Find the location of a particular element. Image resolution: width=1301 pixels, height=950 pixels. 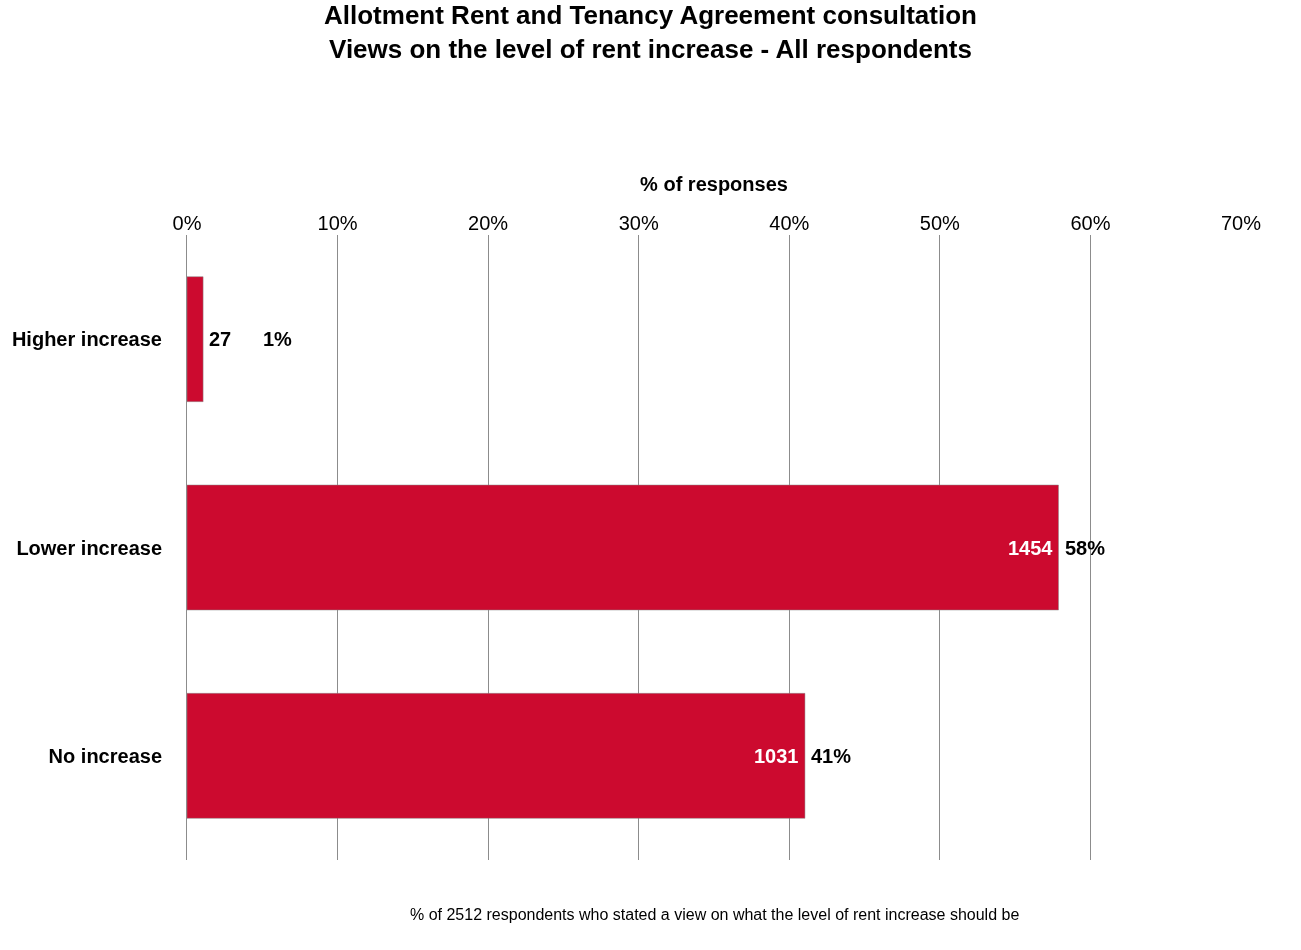

annotation: 27 is located at coordinates (220, 339).